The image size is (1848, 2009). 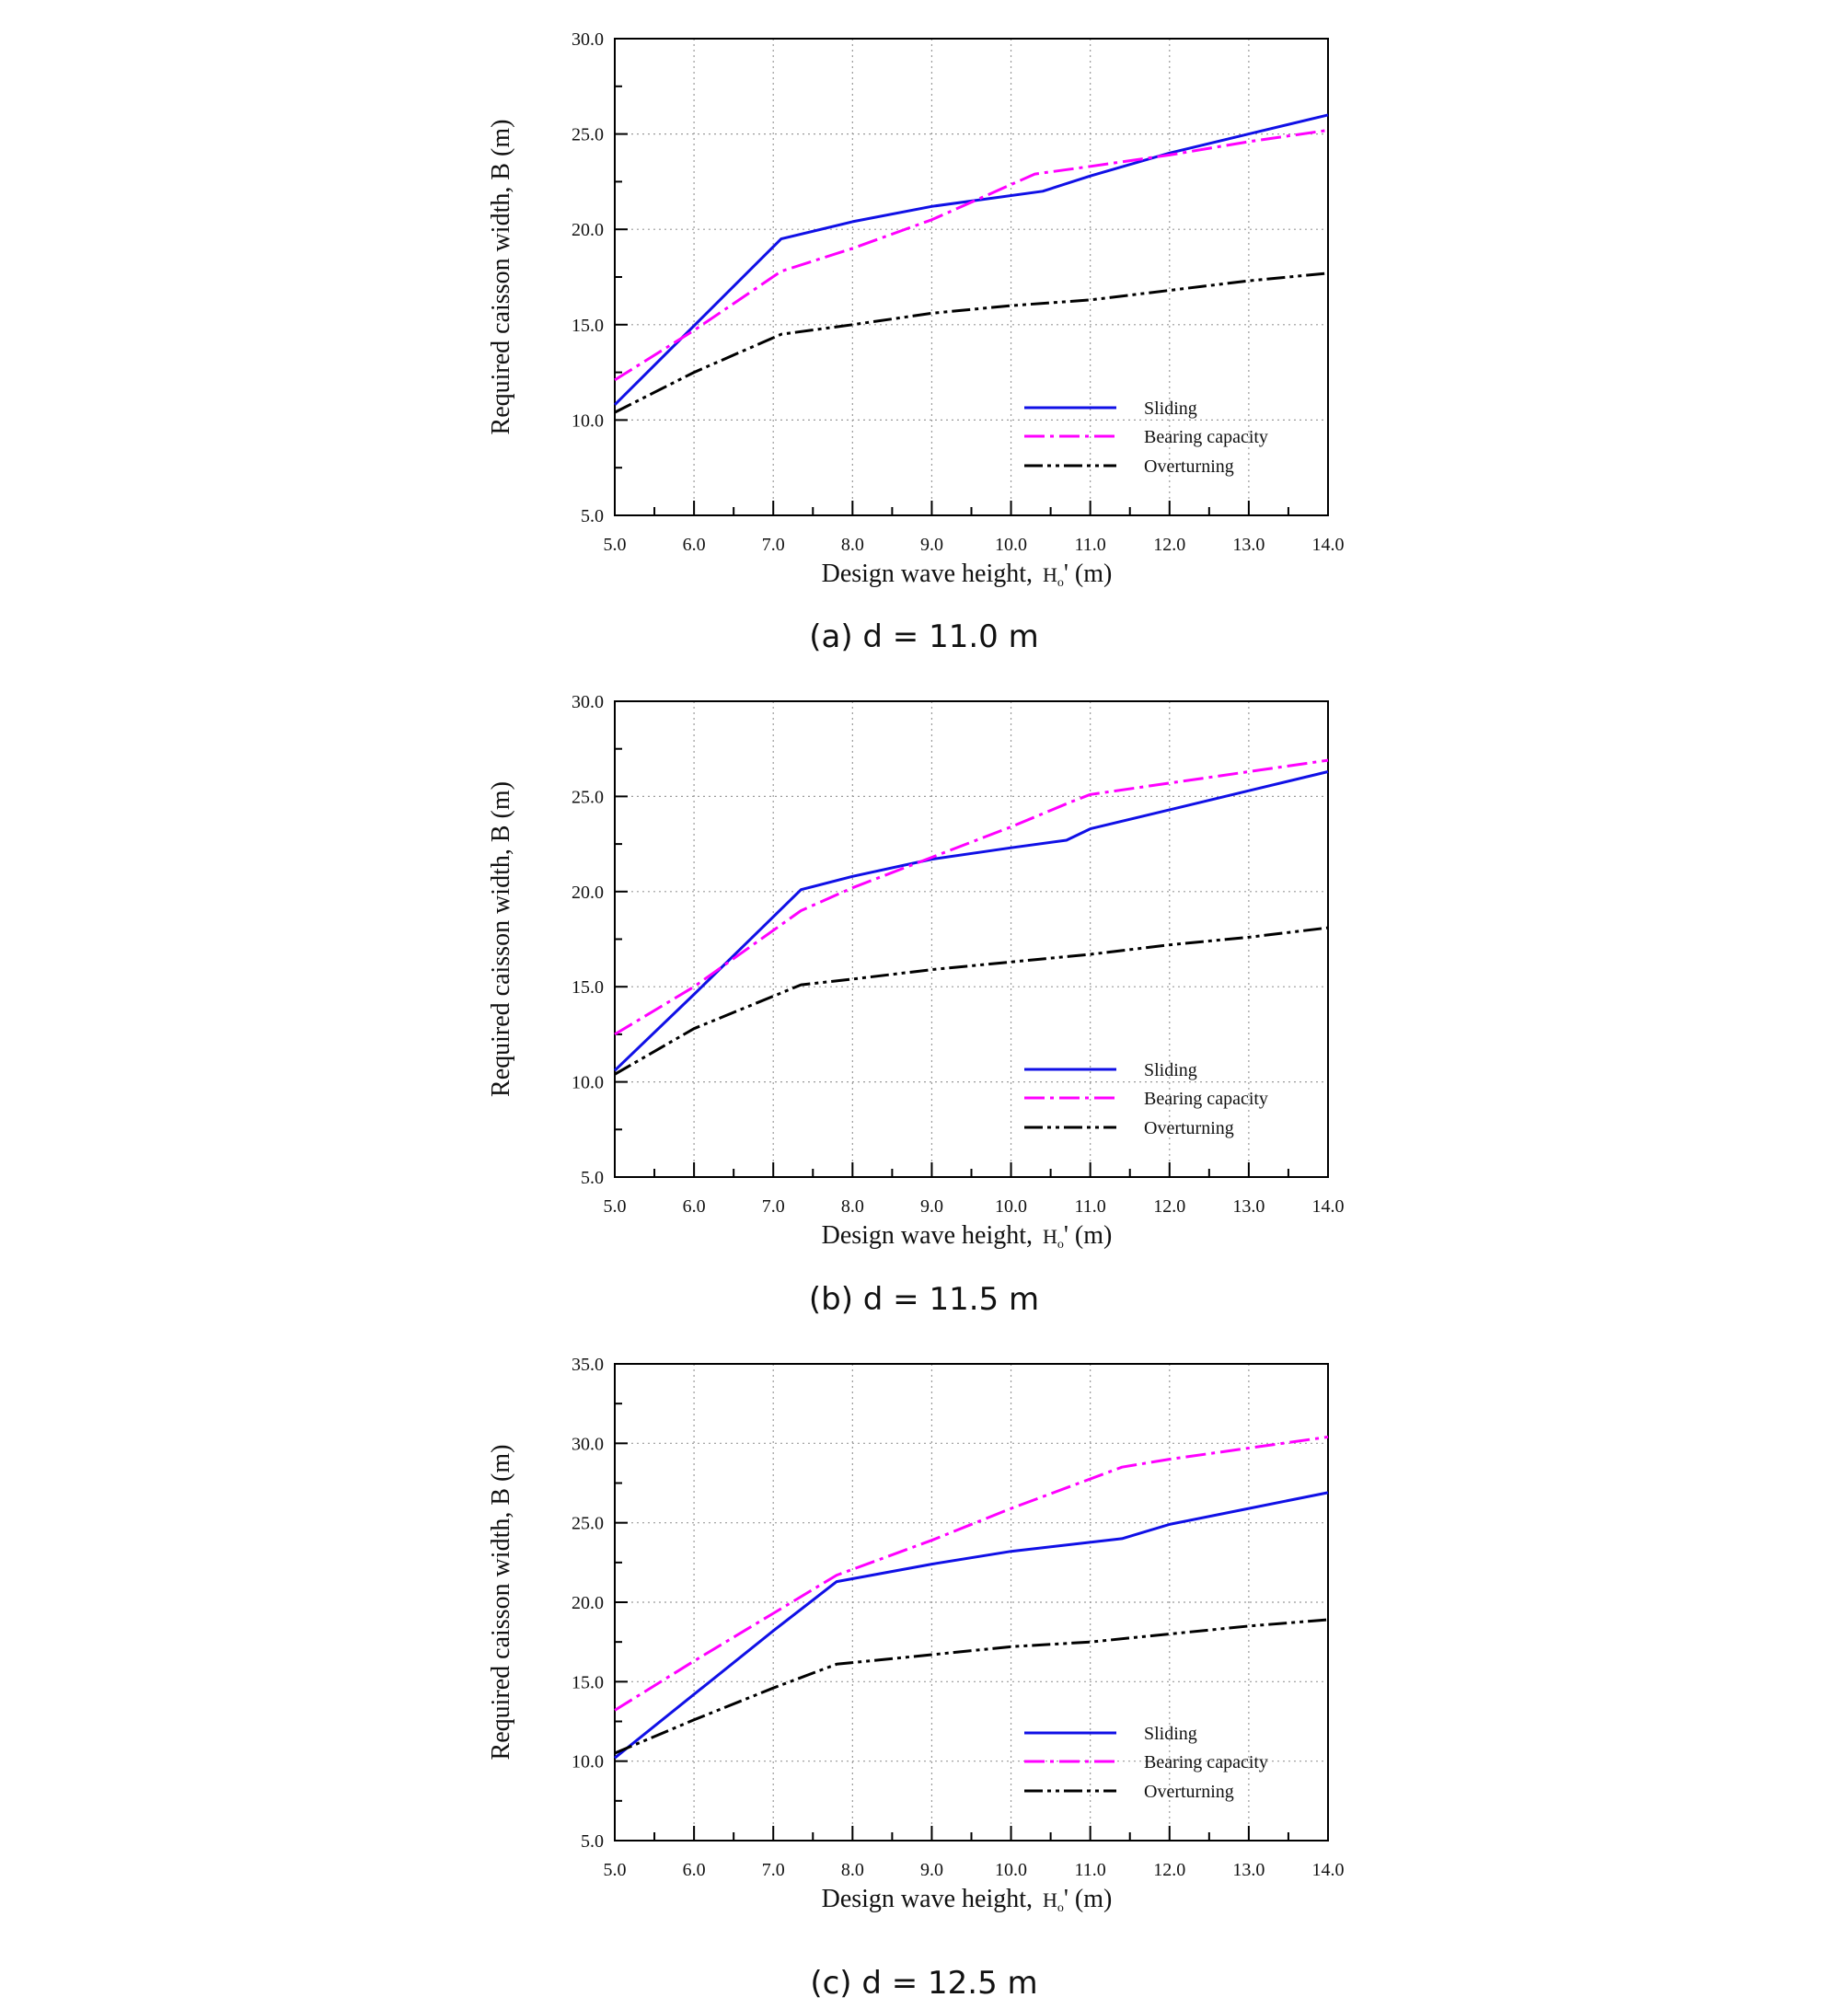 I want to click on chart-b-xtick-label: 5.0, so click(x=615, y=1206).